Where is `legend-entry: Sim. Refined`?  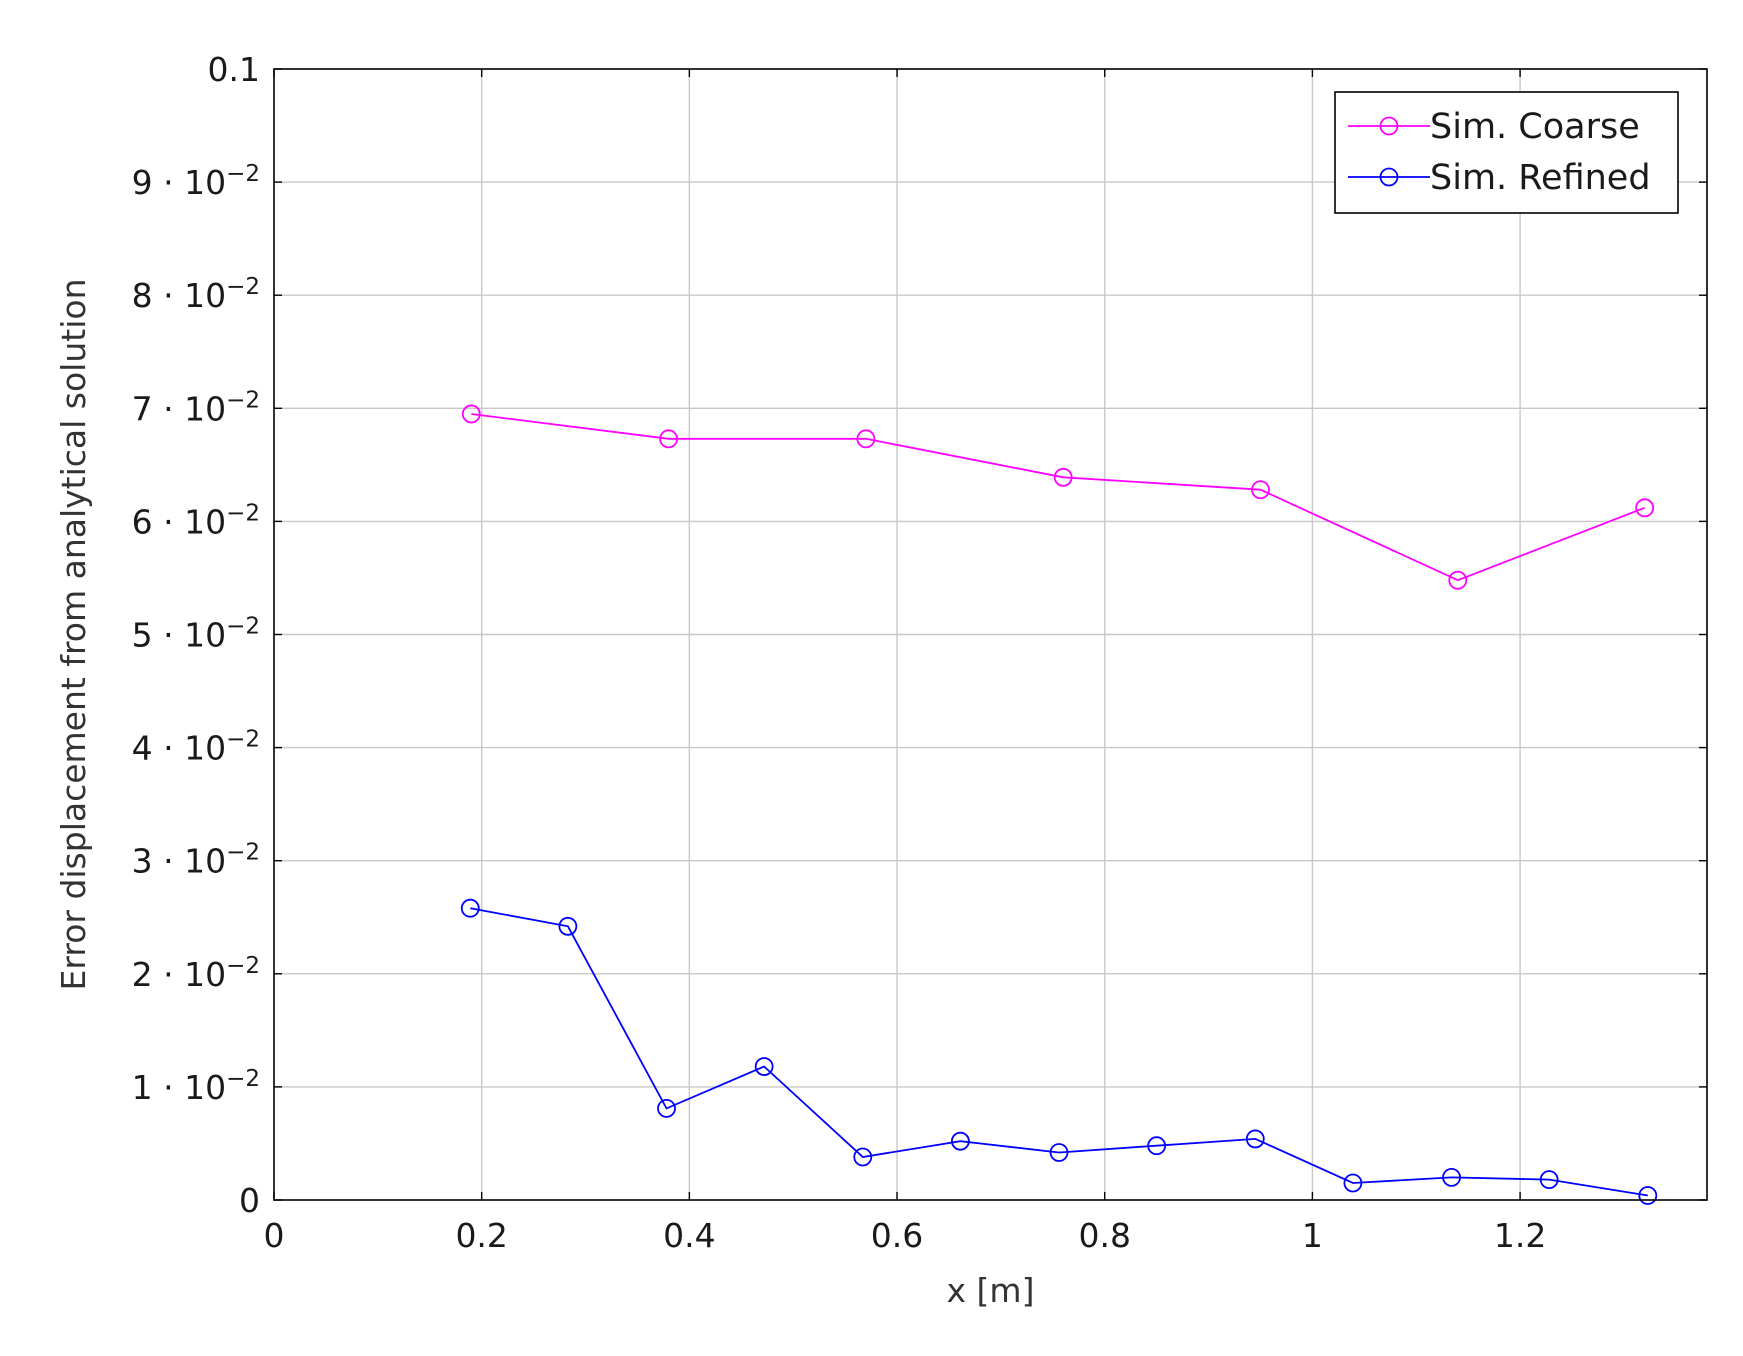 legend-entry: Sim. Refined is located at coordinates (1499, 178).